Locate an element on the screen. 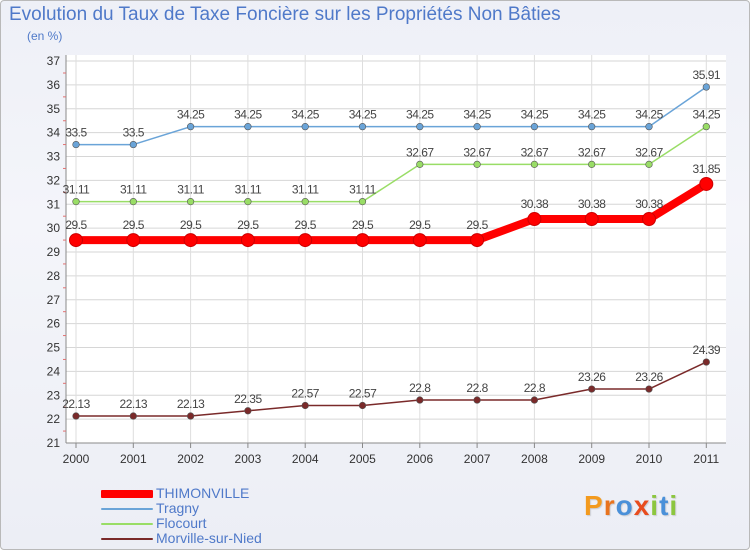 The height and width of the screenshot is (550, 750). y-tick-label: 36 is located at coordinates (54, 85).